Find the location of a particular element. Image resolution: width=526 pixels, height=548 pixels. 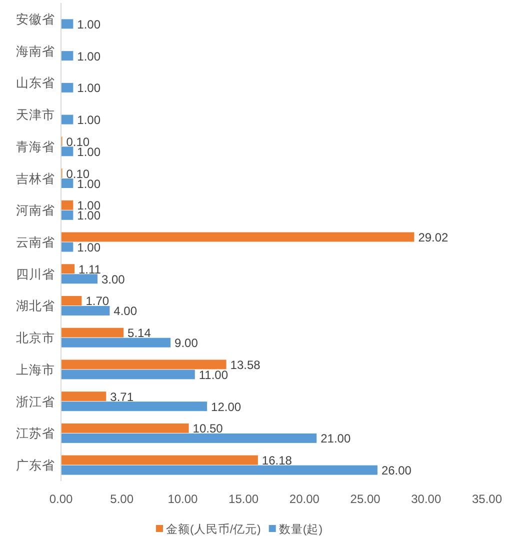

y-tick-label: 河南省 is located at coordinates (35, 211).